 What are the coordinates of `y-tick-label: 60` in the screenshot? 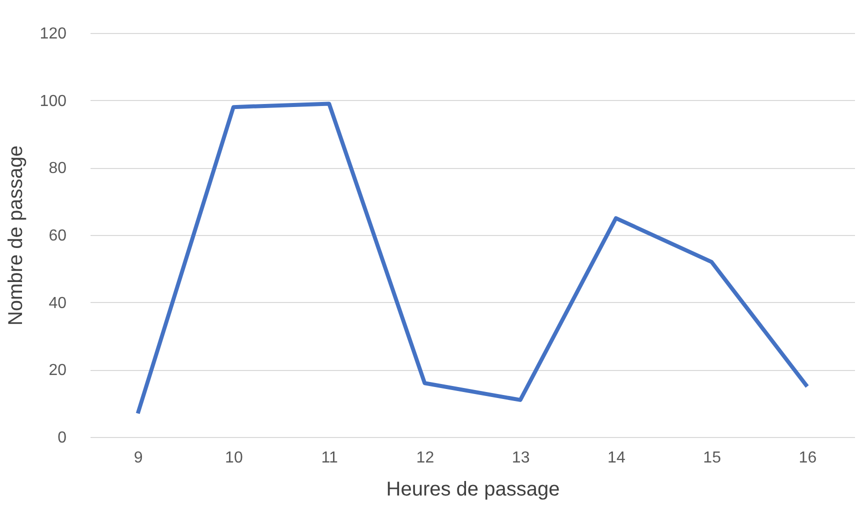 It's located at (57, 236).